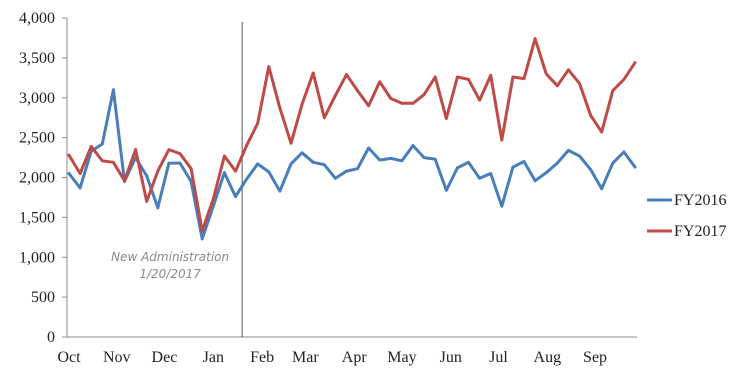  What do you see at coordinates (213, 357) in the screenshot?
I see `x-tick-label: Jan` at bounding box center [213, 357].